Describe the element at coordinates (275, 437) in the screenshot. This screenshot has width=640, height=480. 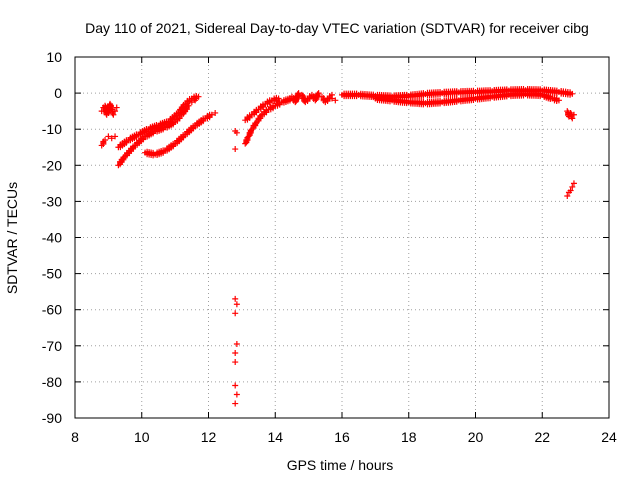
I see `x-tick-label: 14` at that location.